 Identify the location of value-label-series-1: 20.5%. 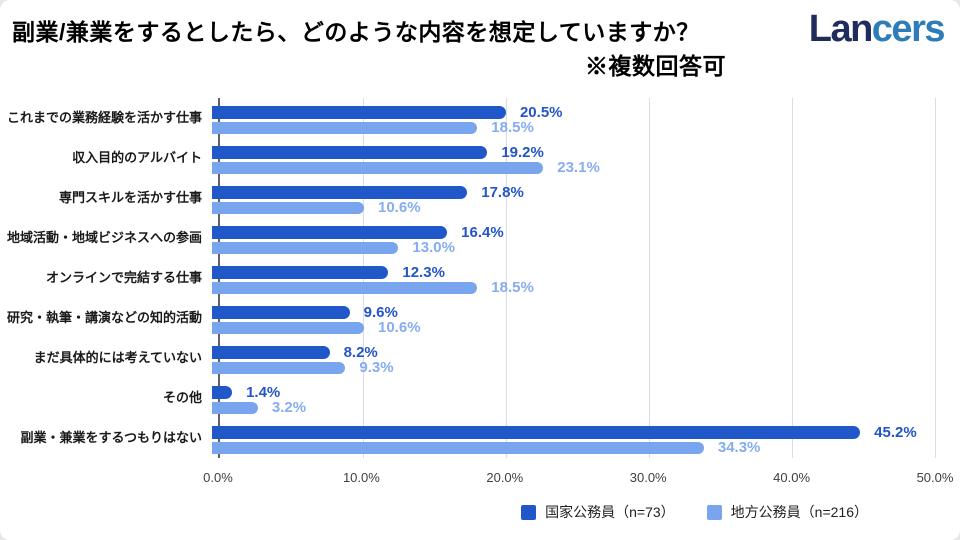
(541, 112).